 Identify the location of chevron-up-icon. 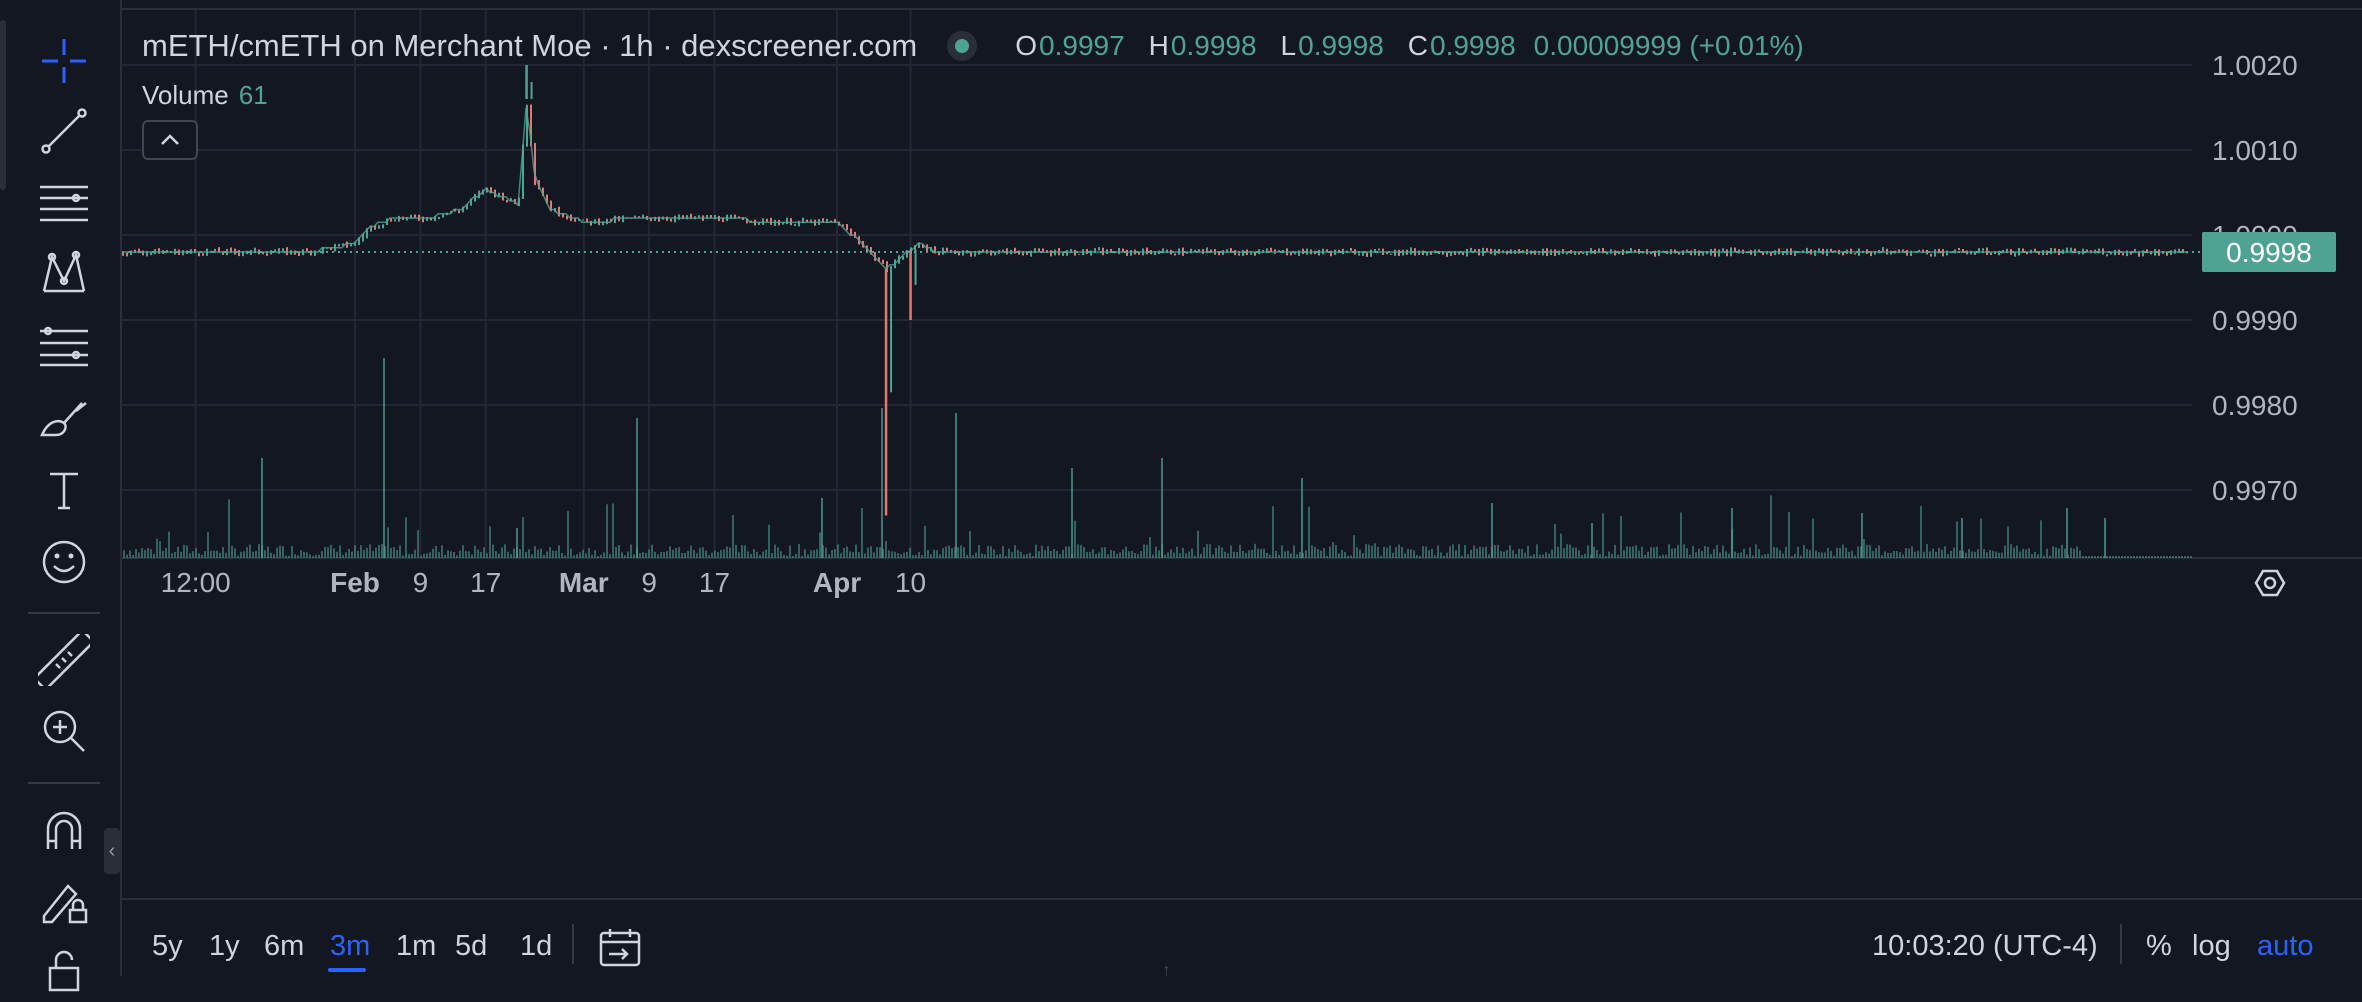
(170, 139).